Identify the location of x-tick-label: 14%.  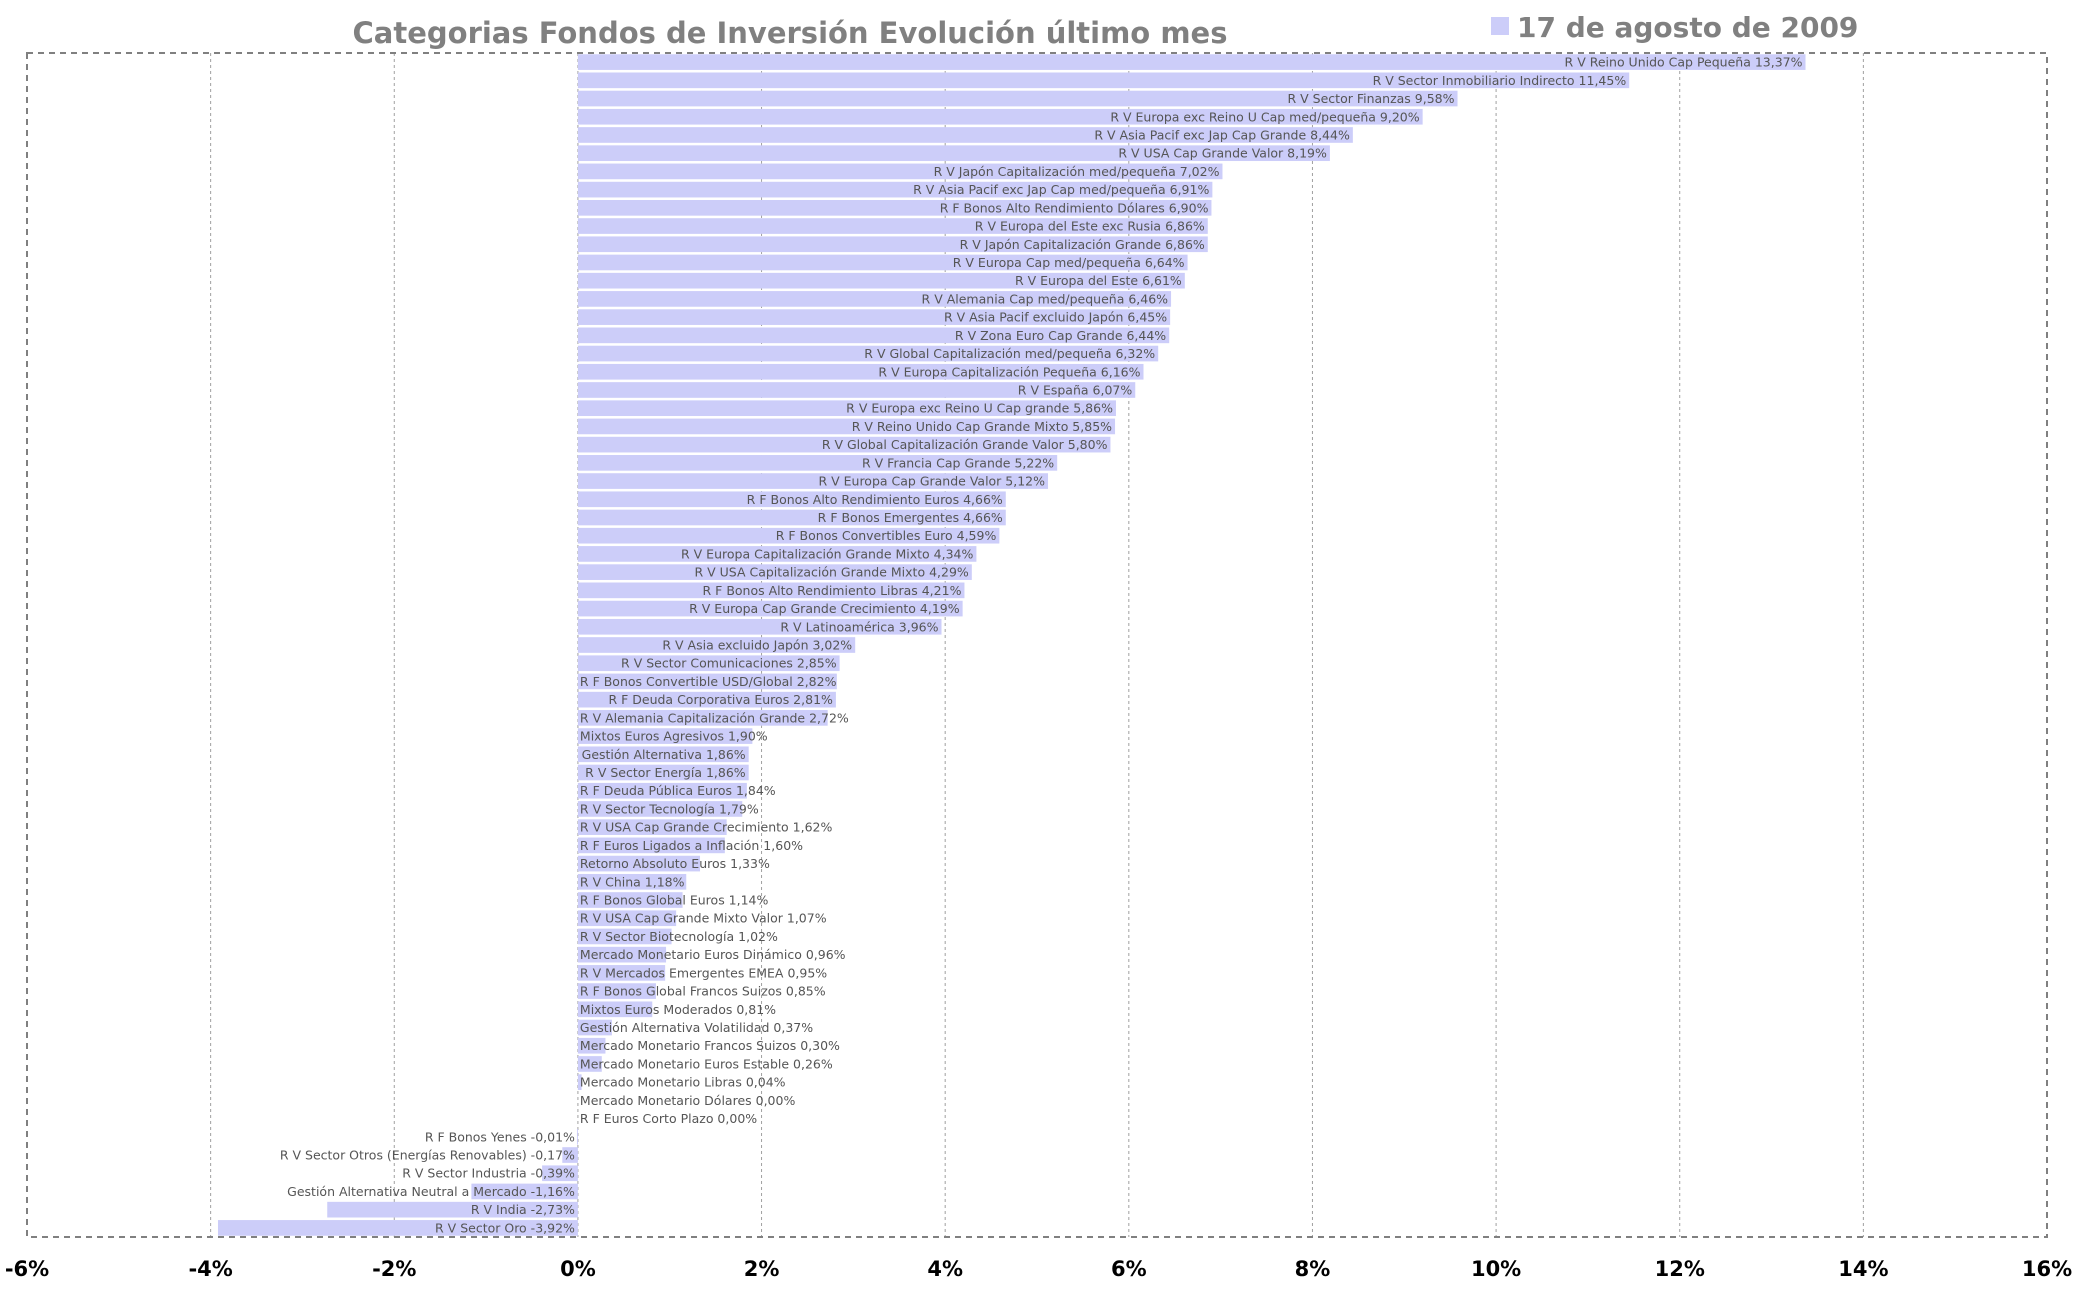
(1863, 1269).